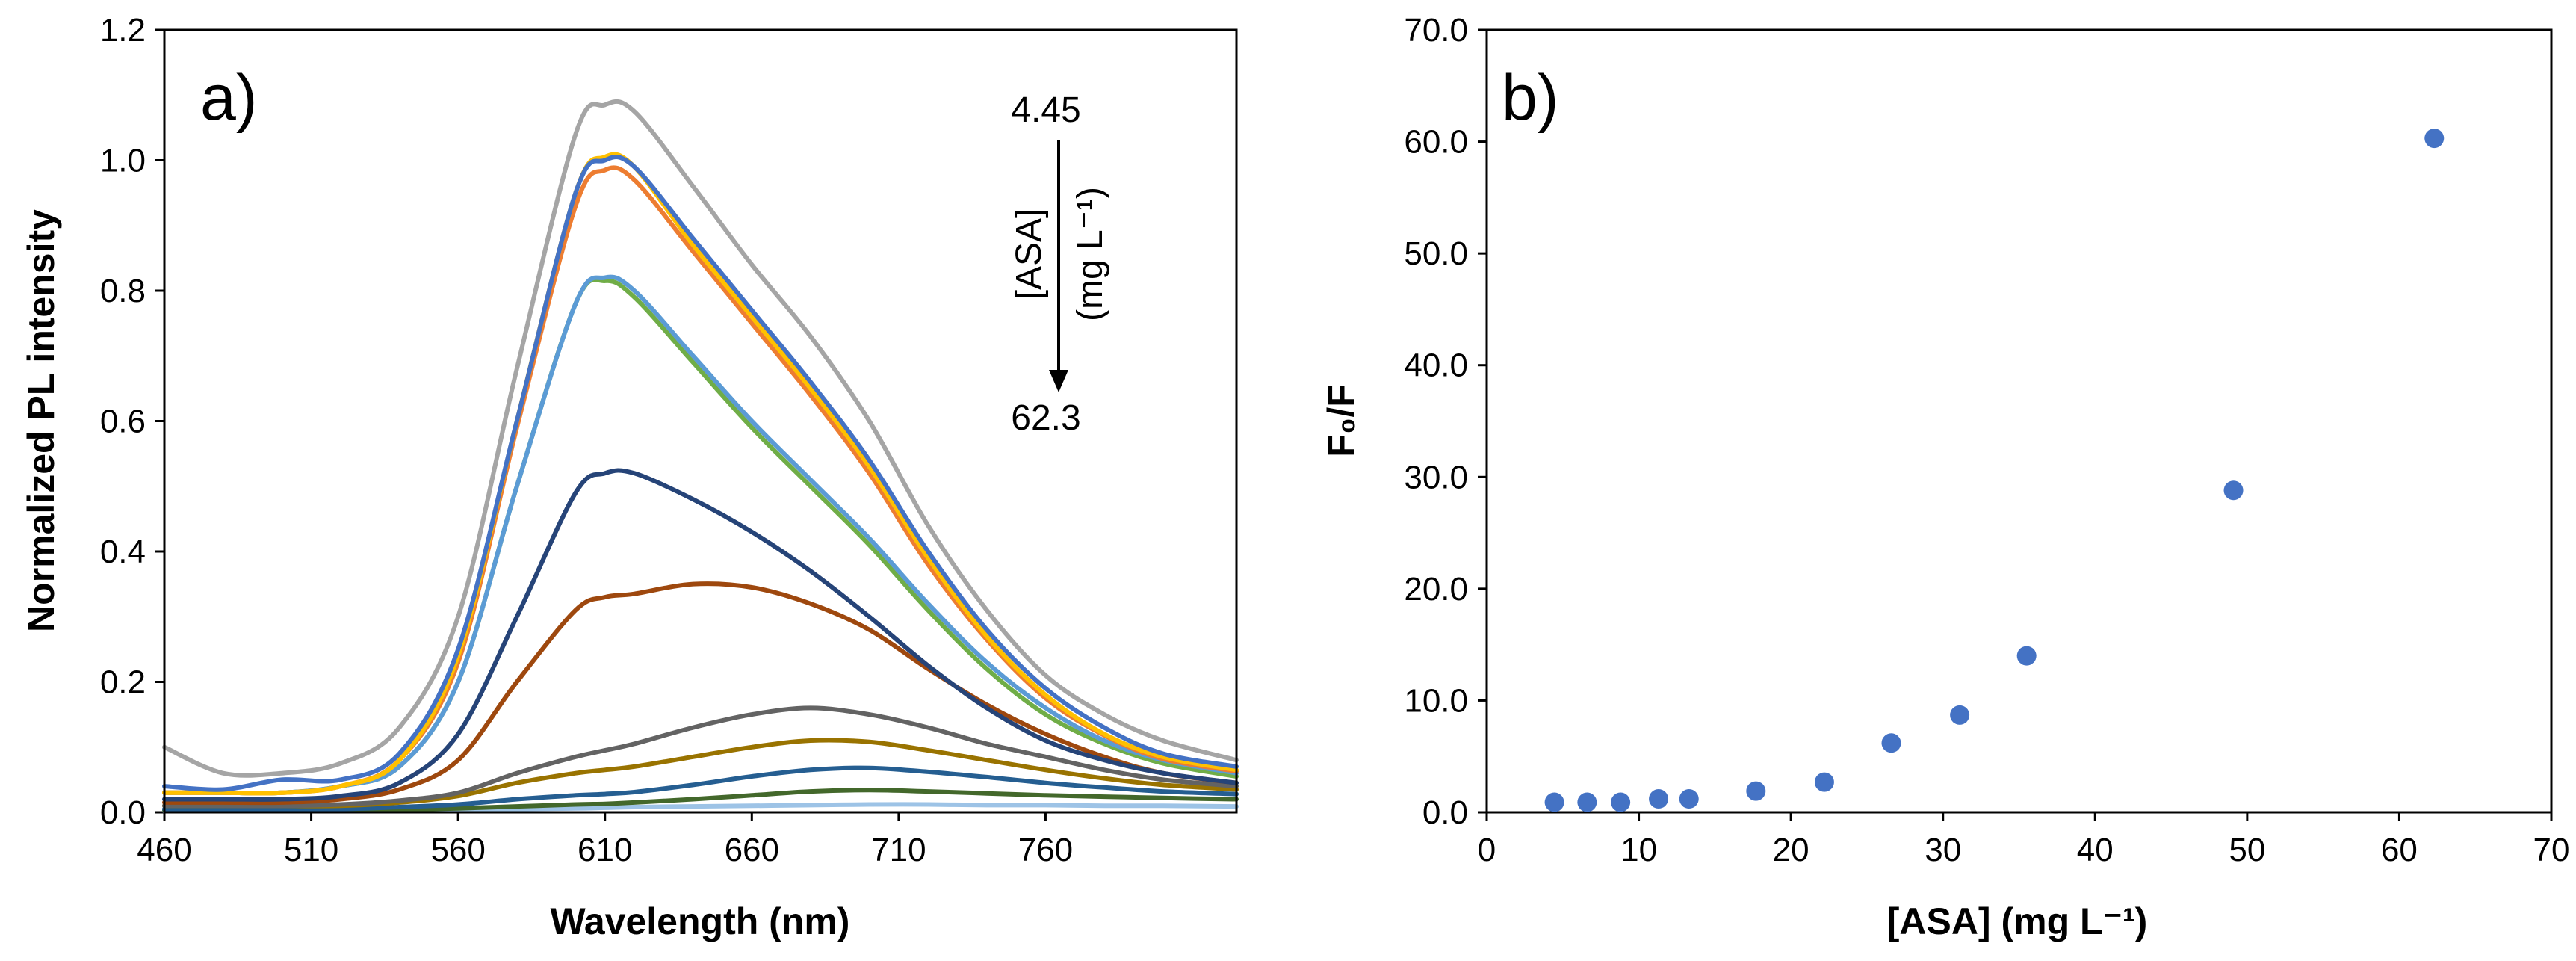 The width and height of the screenshot is (2576, 961). Describe the element at coordinates (1436, 477) in the screenshot. I see `panel-b-y-tick-label: 30.0` at that location.